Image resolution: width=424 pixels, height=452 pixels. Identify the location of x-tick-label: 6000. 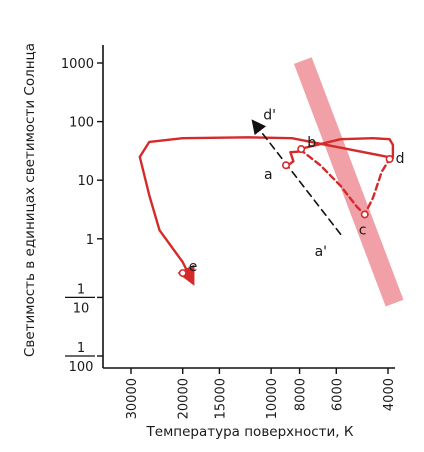
(337, 394).